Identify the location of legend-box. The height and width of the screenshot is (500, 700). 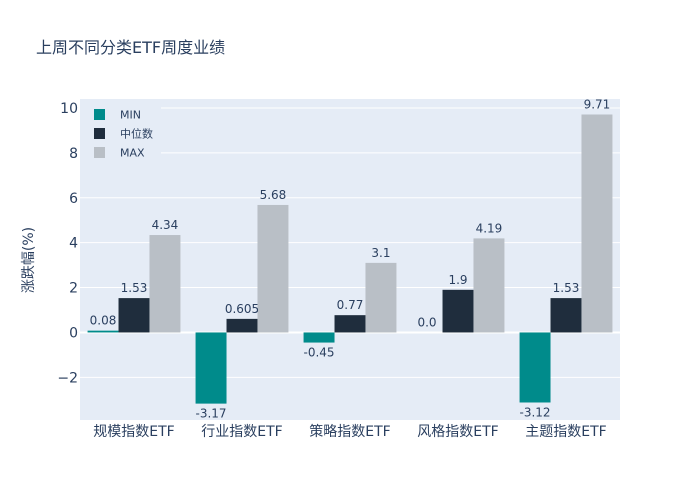
(120, 133).